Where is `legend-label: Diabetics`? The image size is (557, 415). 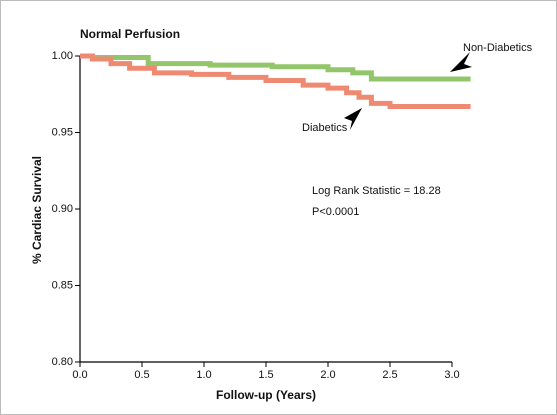 legend-label: Diabetics is located at coordinates (325, 128).